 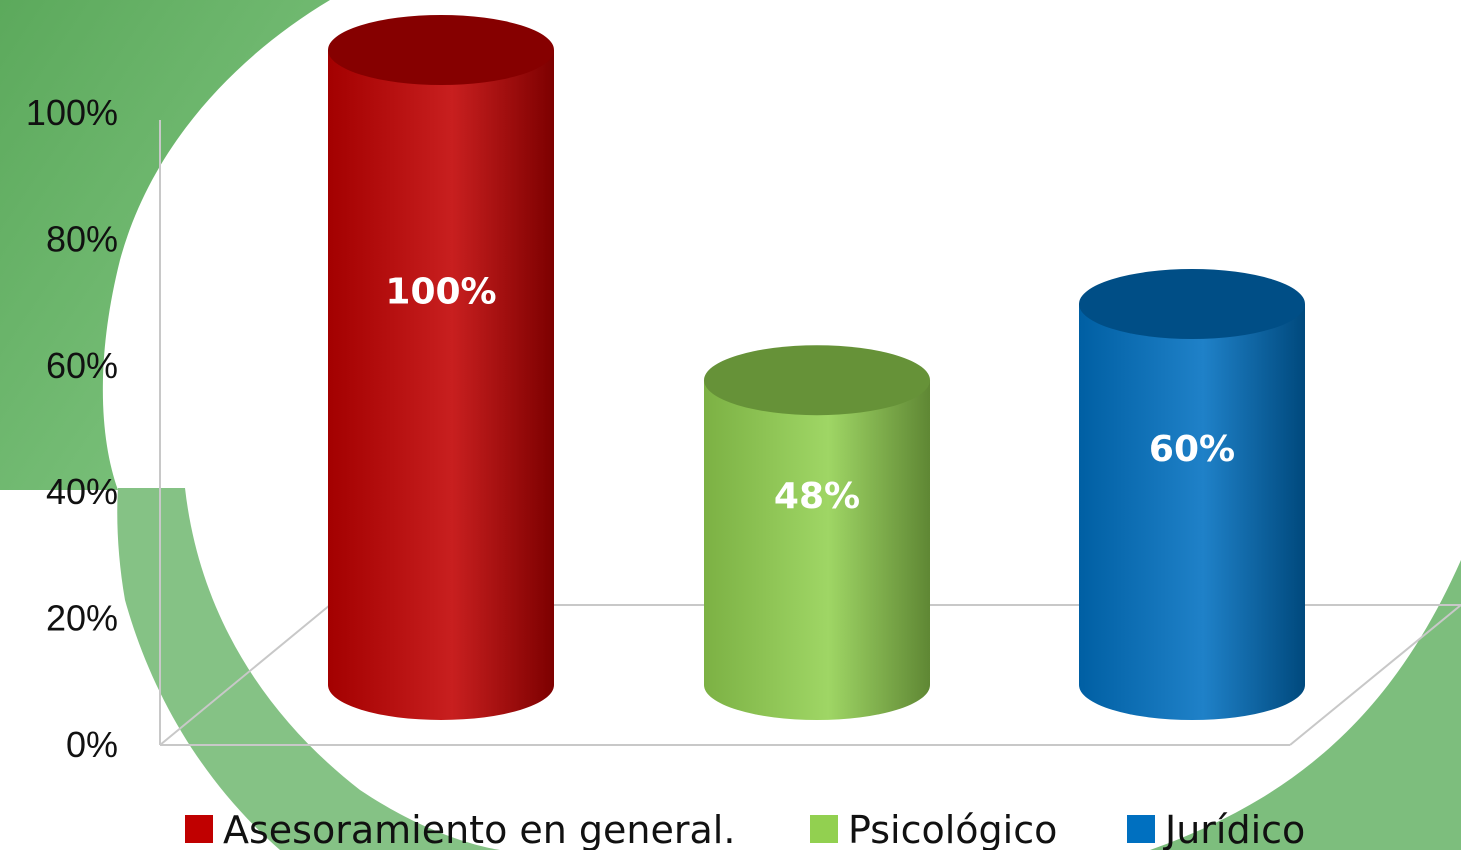 What do you see at coordinates (82, 238) in the screenshot?
I see `y-tick-label: 80%` at bounding box center [82, 238].